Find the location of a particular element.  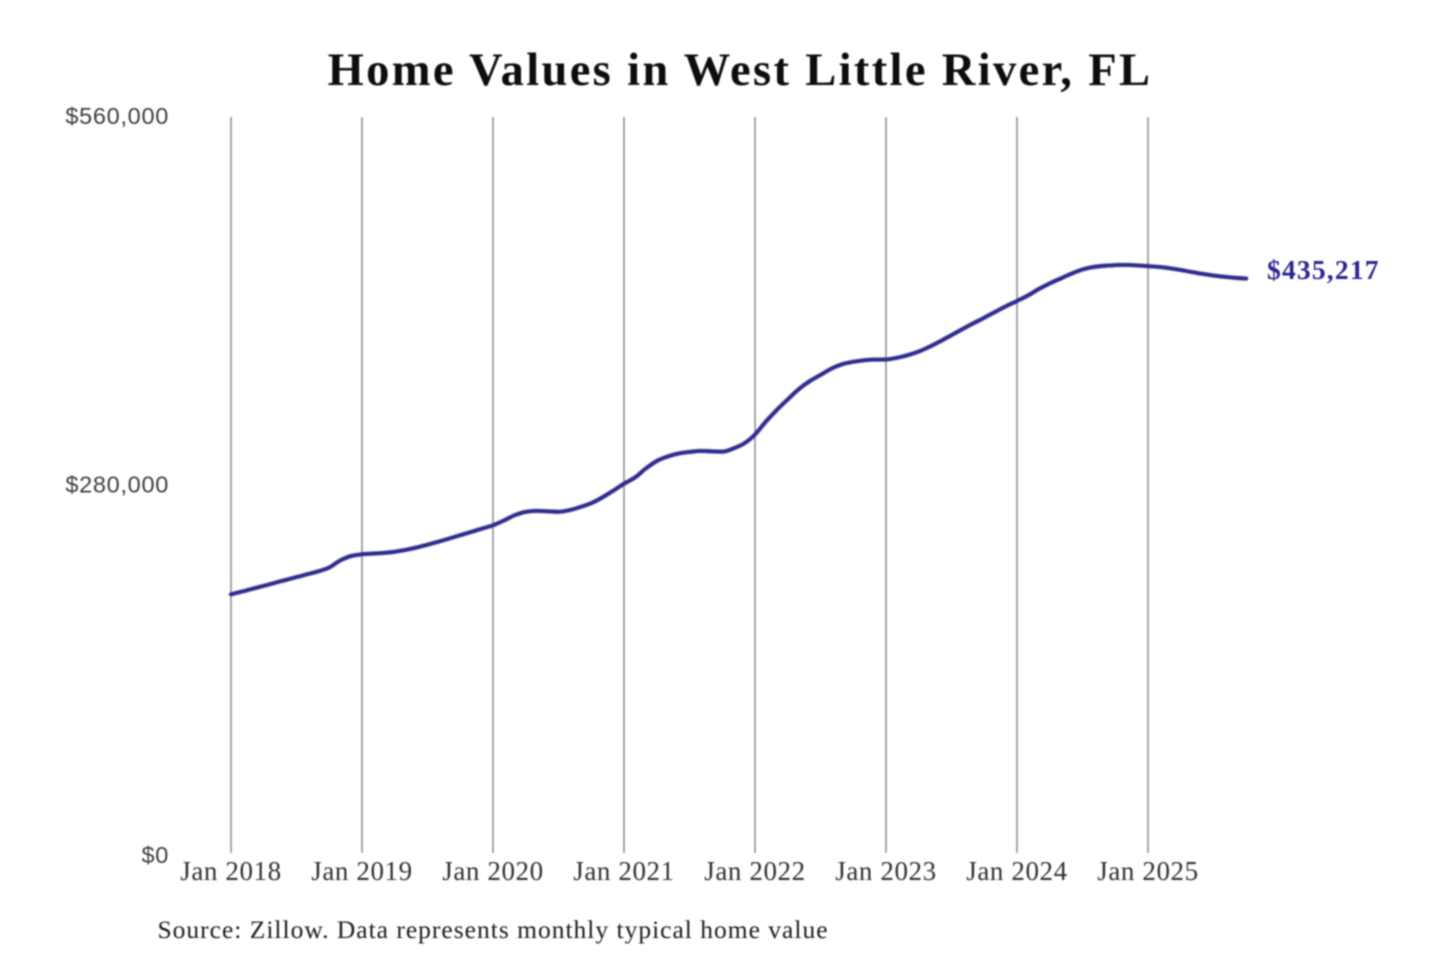

svg-text: Jan 2023 is located at coordinates (886, 871).